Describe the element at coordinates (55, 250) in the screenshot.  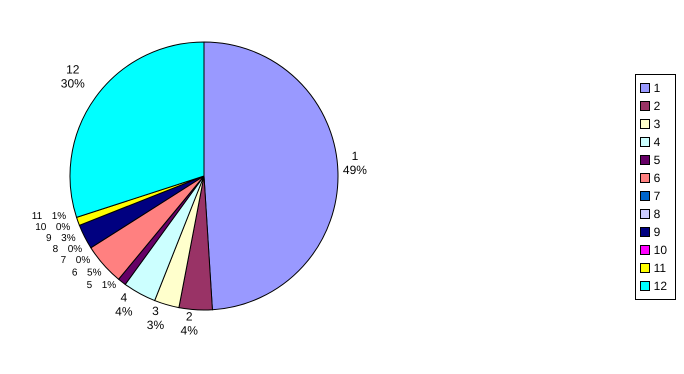
I see `category-label: 8` at that location.